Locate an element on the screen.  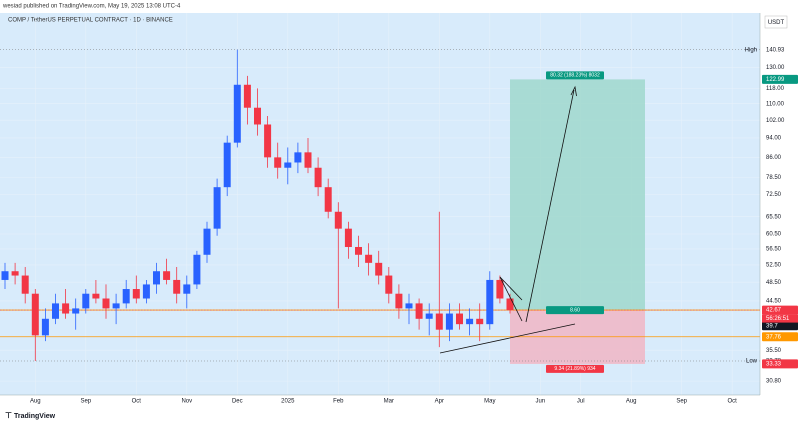
countdown-bg is located at coordinates (780, 318).